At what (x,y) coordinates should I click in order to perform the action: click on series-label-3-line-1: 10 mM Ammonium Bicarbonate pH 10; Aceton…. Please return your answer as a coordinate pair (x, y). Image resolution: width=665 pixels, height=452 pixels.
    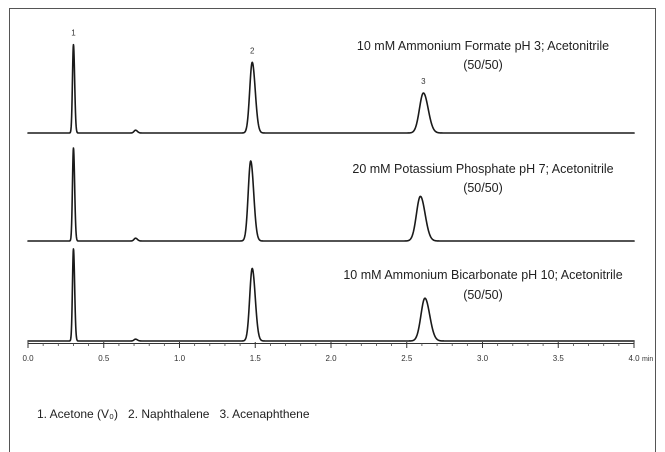
    Looking at the image, I should click on (482, 275).